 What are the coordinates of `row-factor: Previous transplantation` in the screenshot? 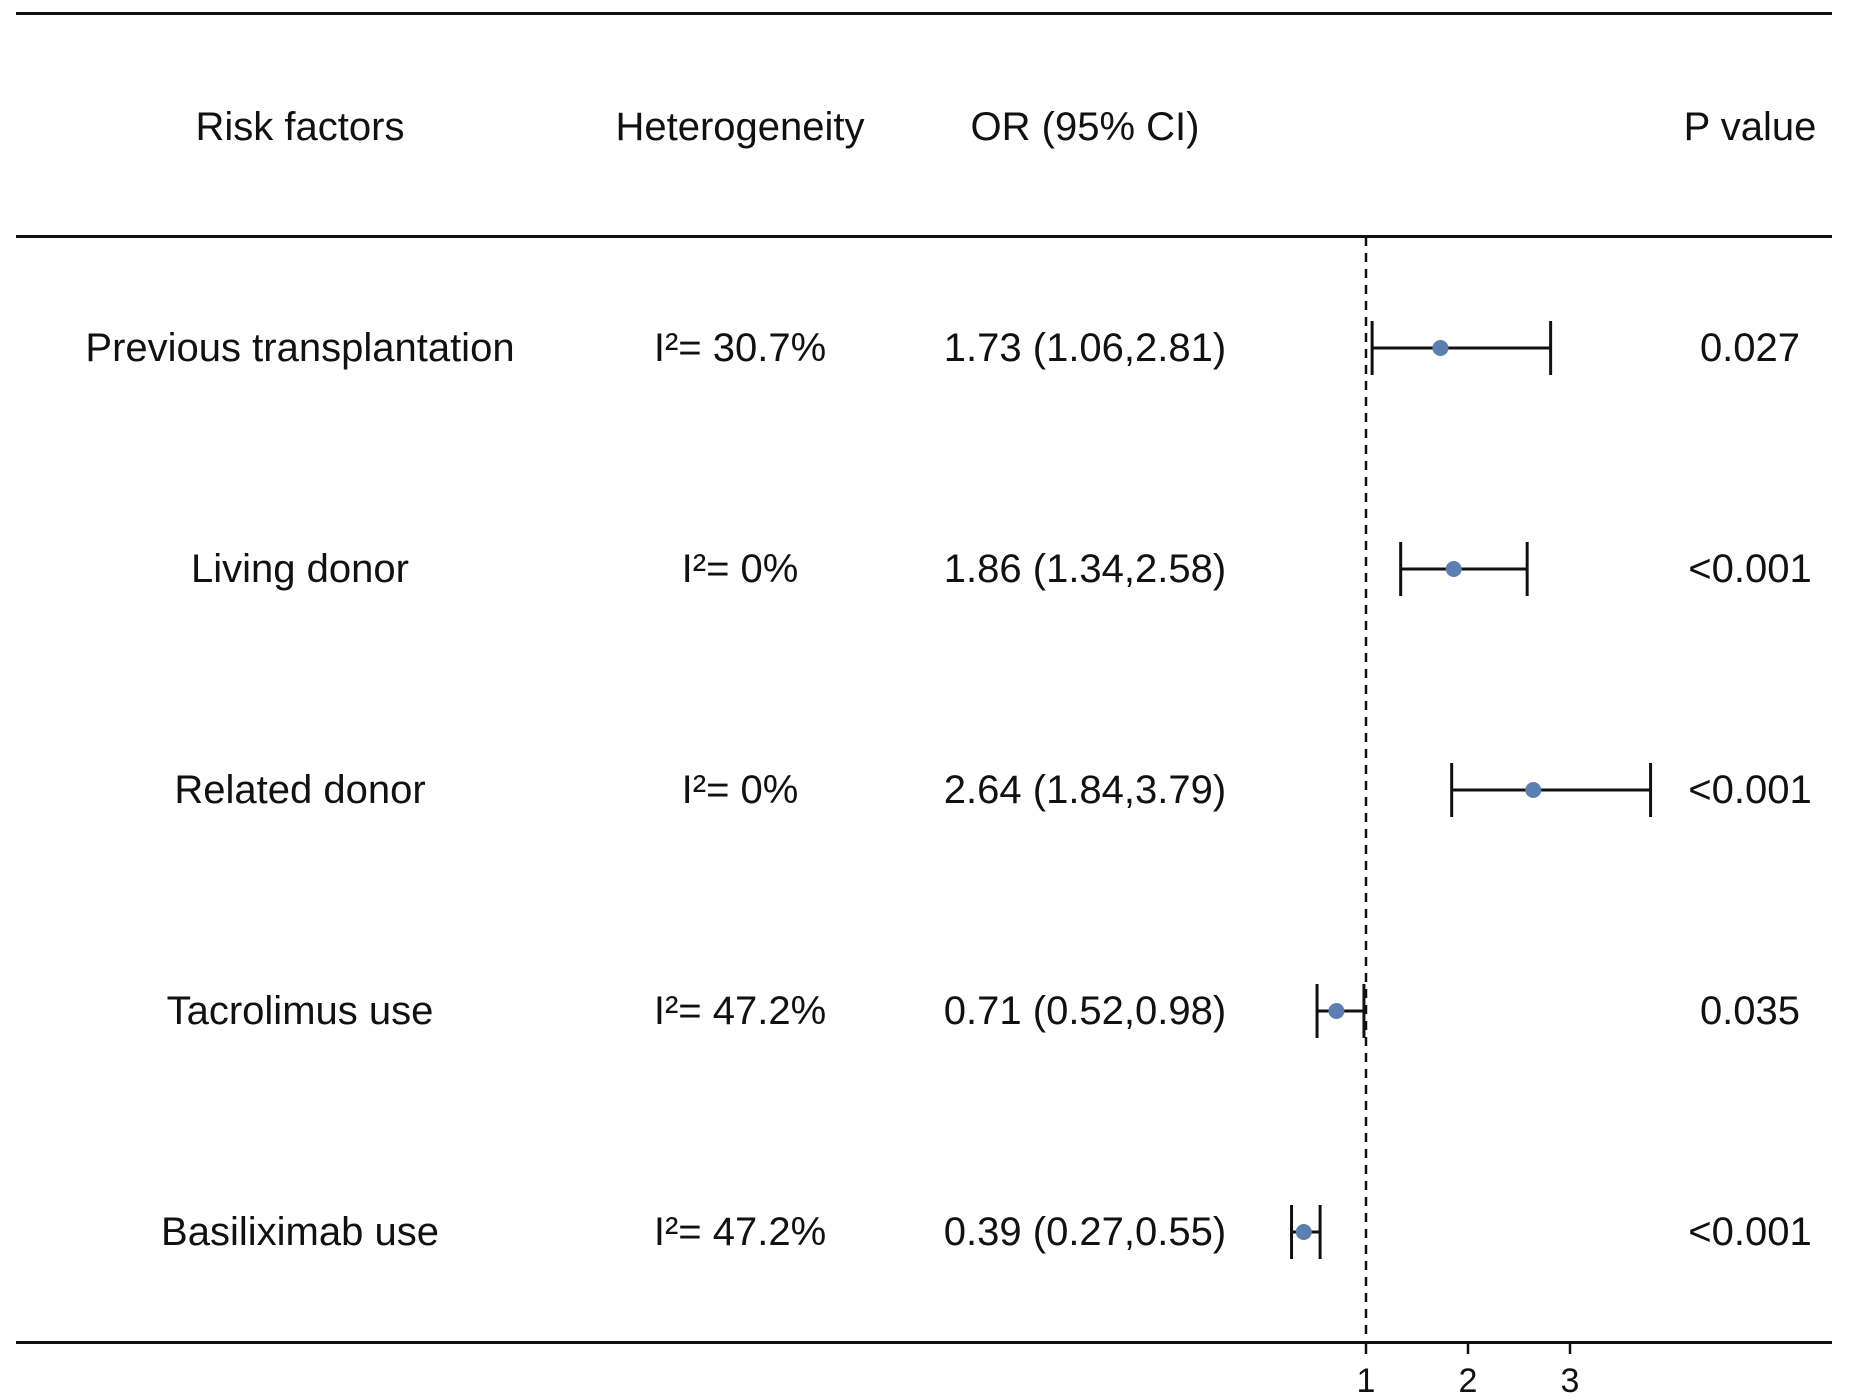 It's located at (300, 348).